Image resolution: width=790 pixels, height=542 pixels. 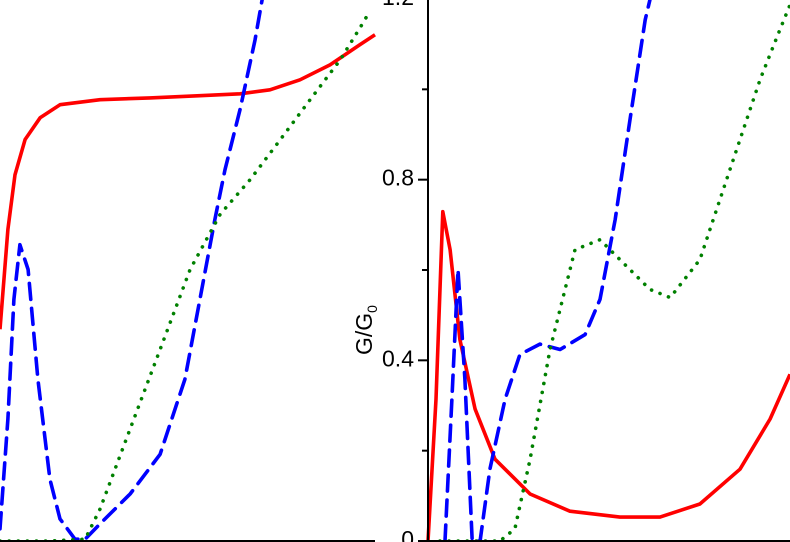 I want to click on y-axis-label-main: G/G, so click(x=364, y=334).